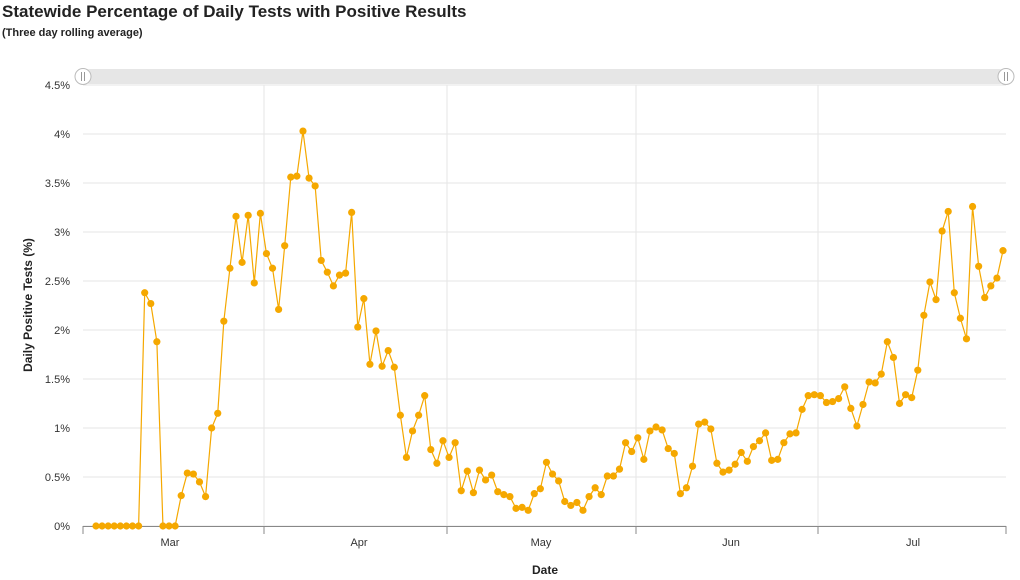  What do you see at coordinates (83, 76) in the screenshot?
I see `scrollbar-left-handle` at bounding box center [83, 76].